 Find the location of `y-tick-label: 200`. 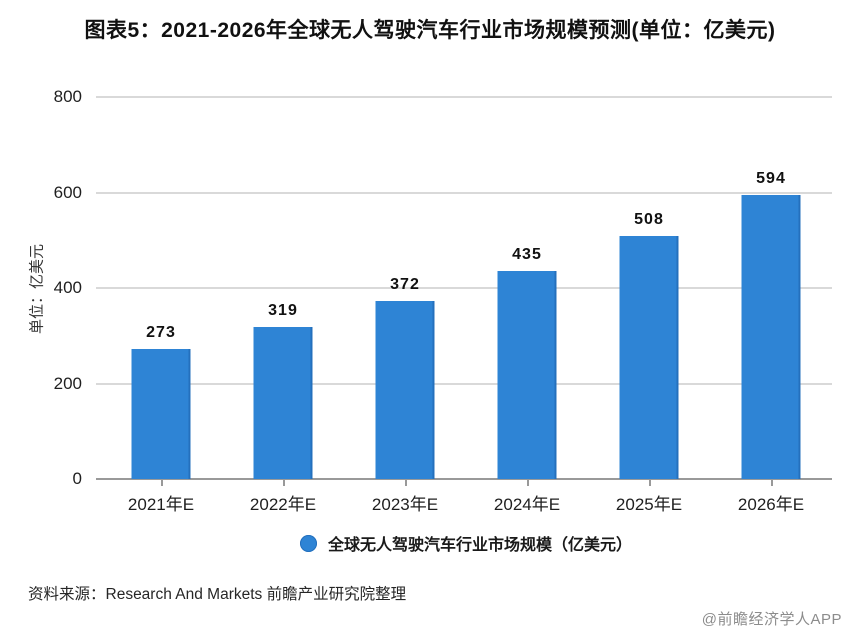

y-tick-label: 200 is located at coordinates (67, 383).